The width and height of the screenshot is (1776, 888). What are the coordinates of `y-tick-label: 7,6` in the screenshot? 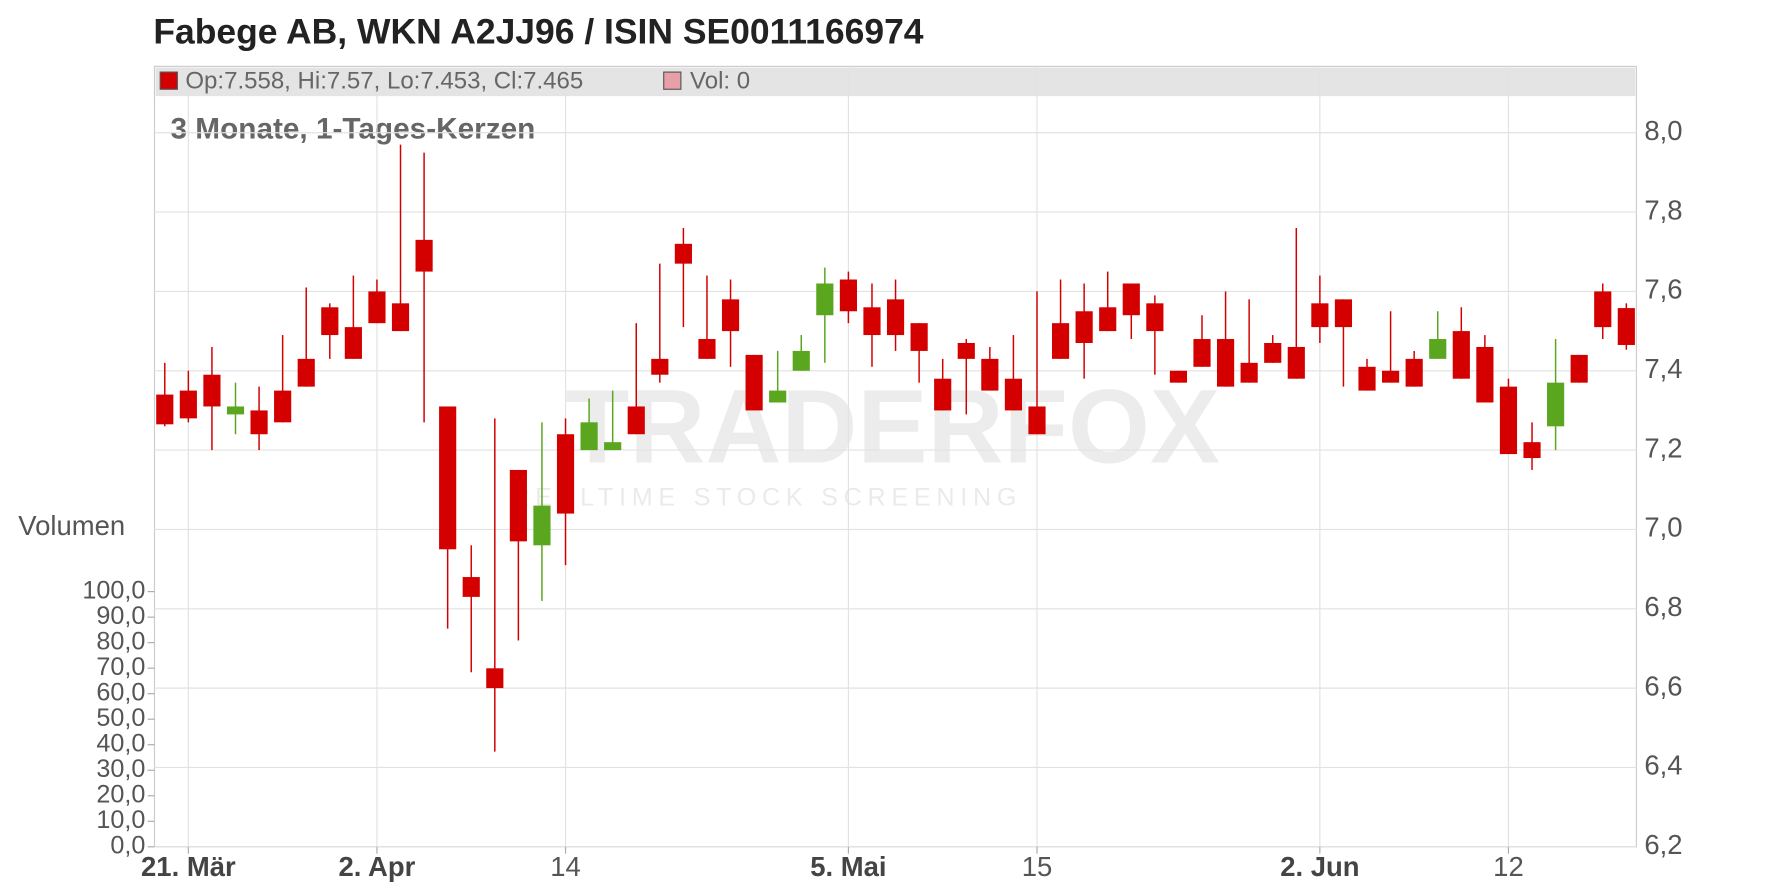 It's located at (1663, 289).